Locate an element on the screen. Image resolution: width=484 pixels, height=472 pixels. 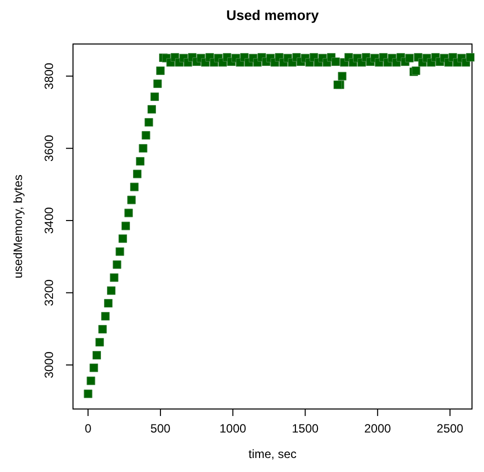
chart-title: Used memory is located at coordinates (273, 15).